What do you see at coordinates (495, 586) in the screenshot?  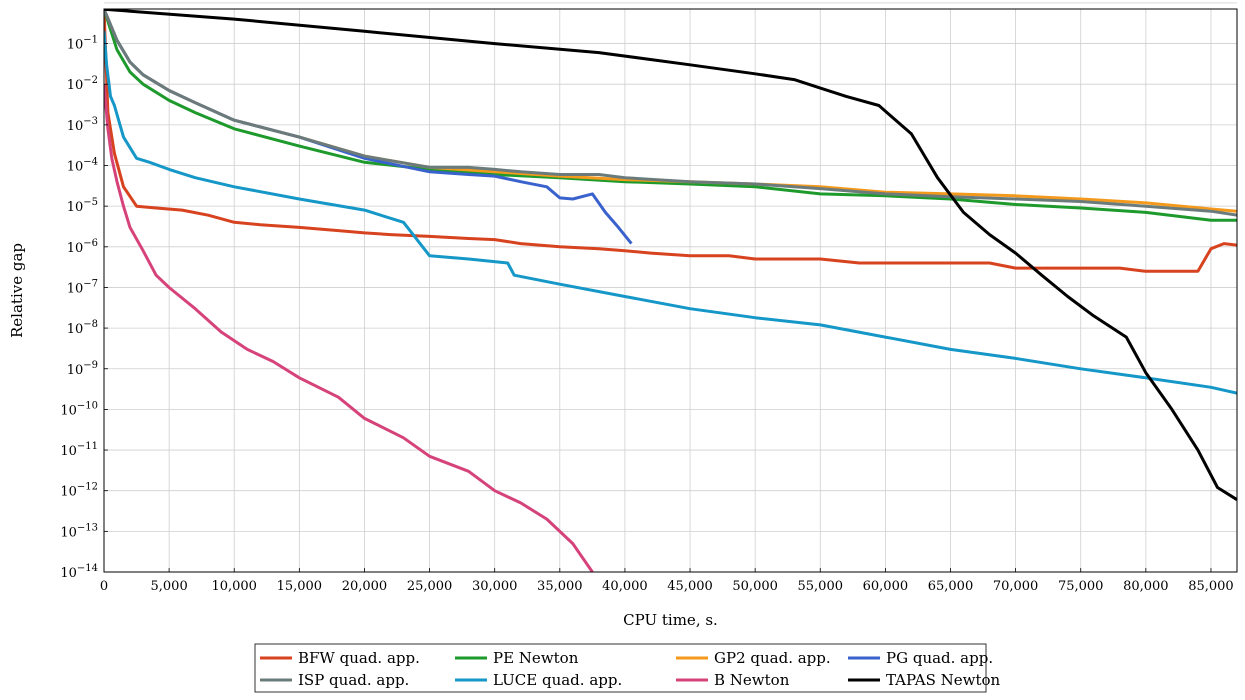 I see `x-tick-label: 30,000` at bounding box center [495, 586].